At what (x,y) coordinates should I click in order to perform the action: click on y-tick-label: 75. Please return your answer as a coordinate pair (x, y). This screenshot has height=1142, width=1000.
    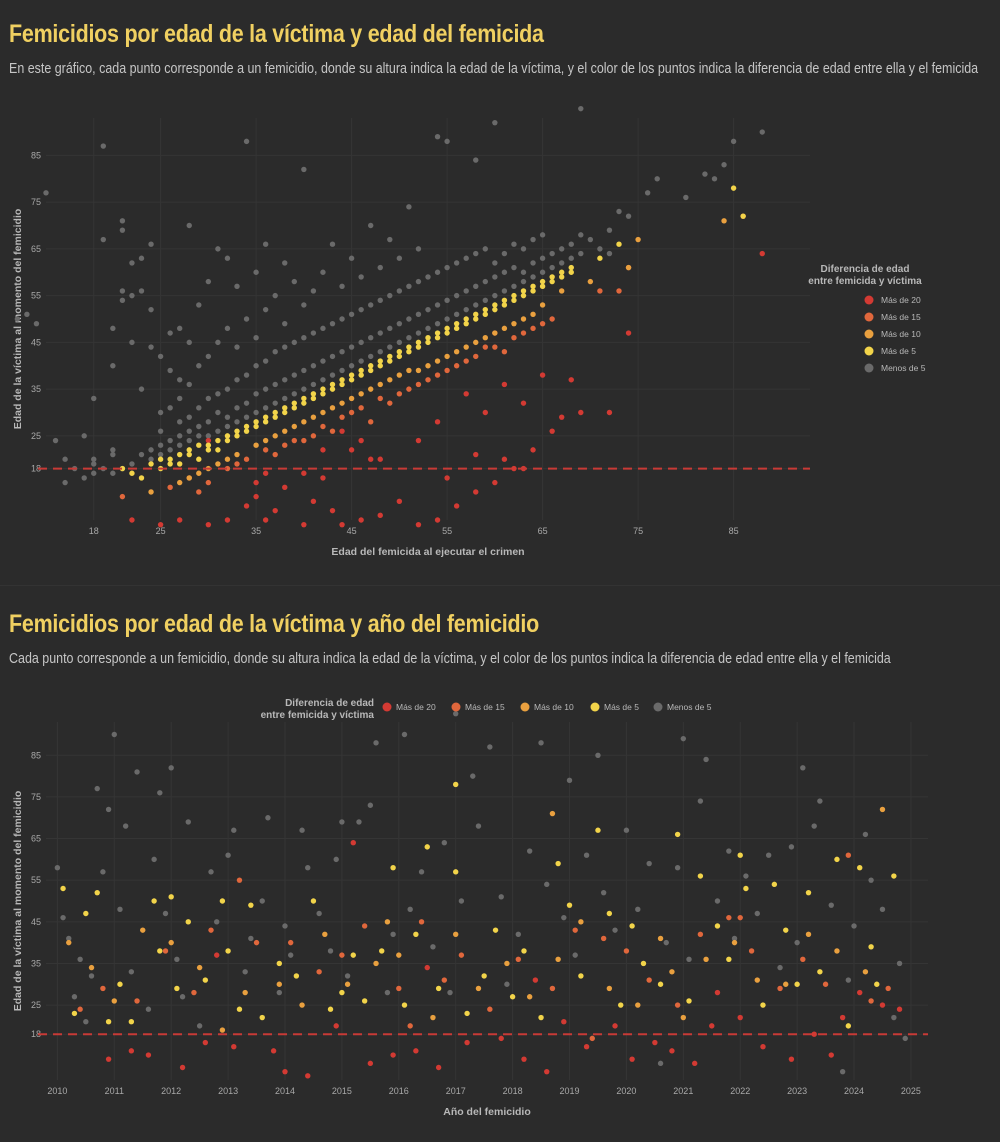
    Looking at the image, I should click on (36, 797).